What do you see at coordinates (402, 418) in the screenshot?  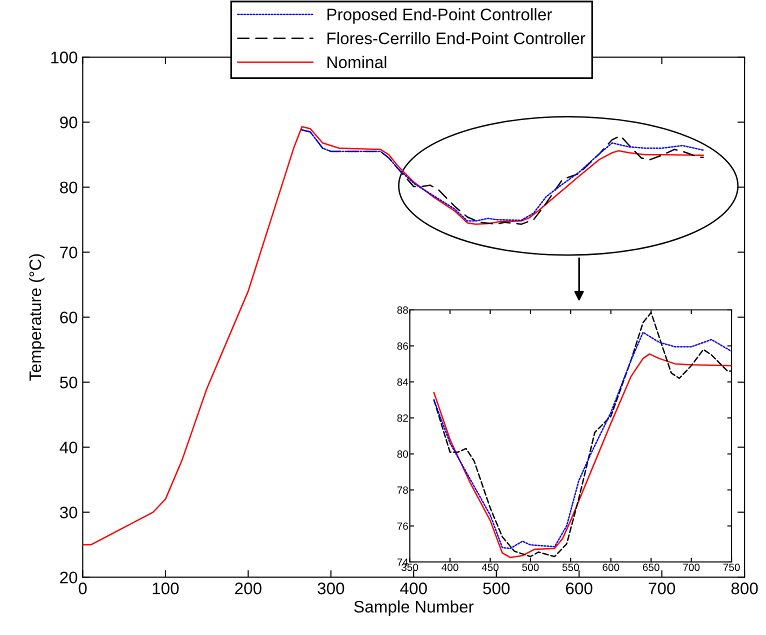 I see `y-tick-label: 82` at bounding box center [402, 418].